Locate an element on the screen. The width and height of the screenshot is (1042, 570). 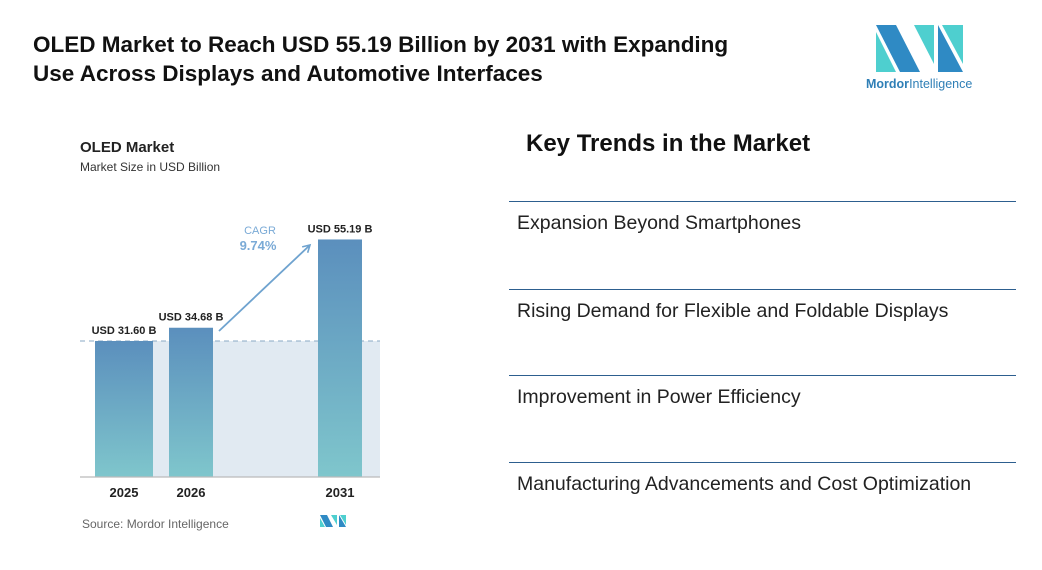
trend-item: Improvement in Power Efficiency is located at coordinates (659, 397).